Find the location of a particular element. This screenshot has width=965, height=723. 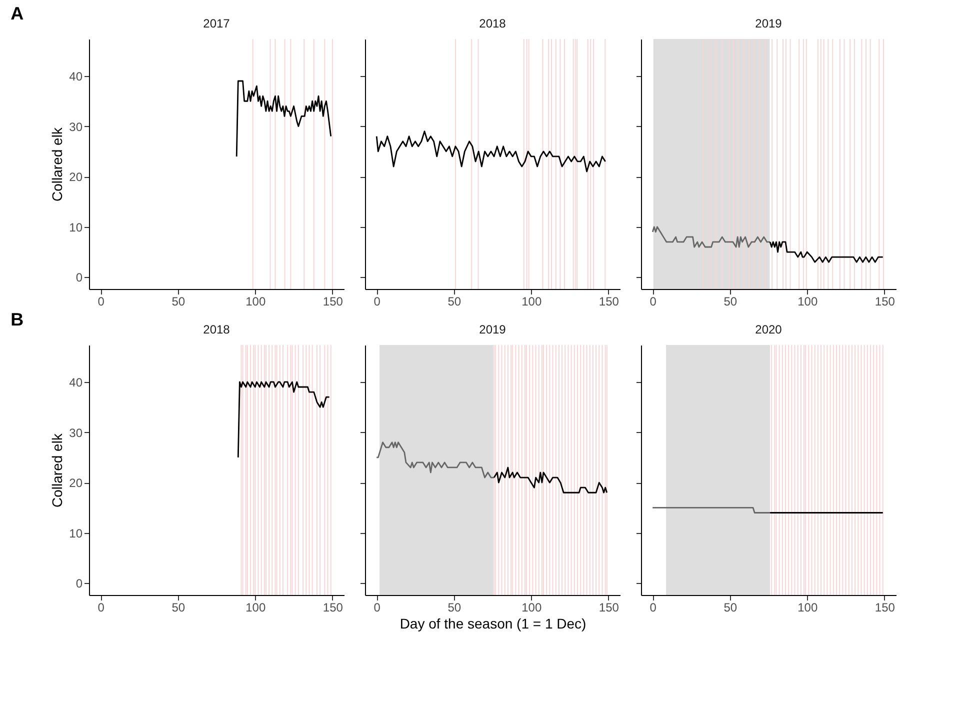

chart-title: 2017 is located at coordinates (216, 23).